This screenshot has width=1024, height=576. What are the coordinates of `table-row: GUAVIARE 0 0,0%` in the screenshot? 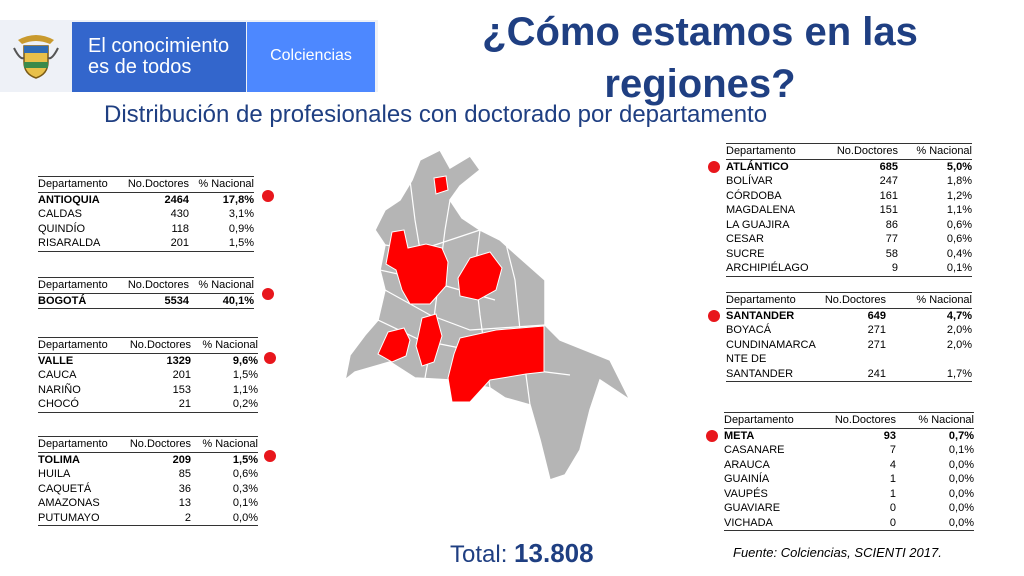 It's located at (849, 508).